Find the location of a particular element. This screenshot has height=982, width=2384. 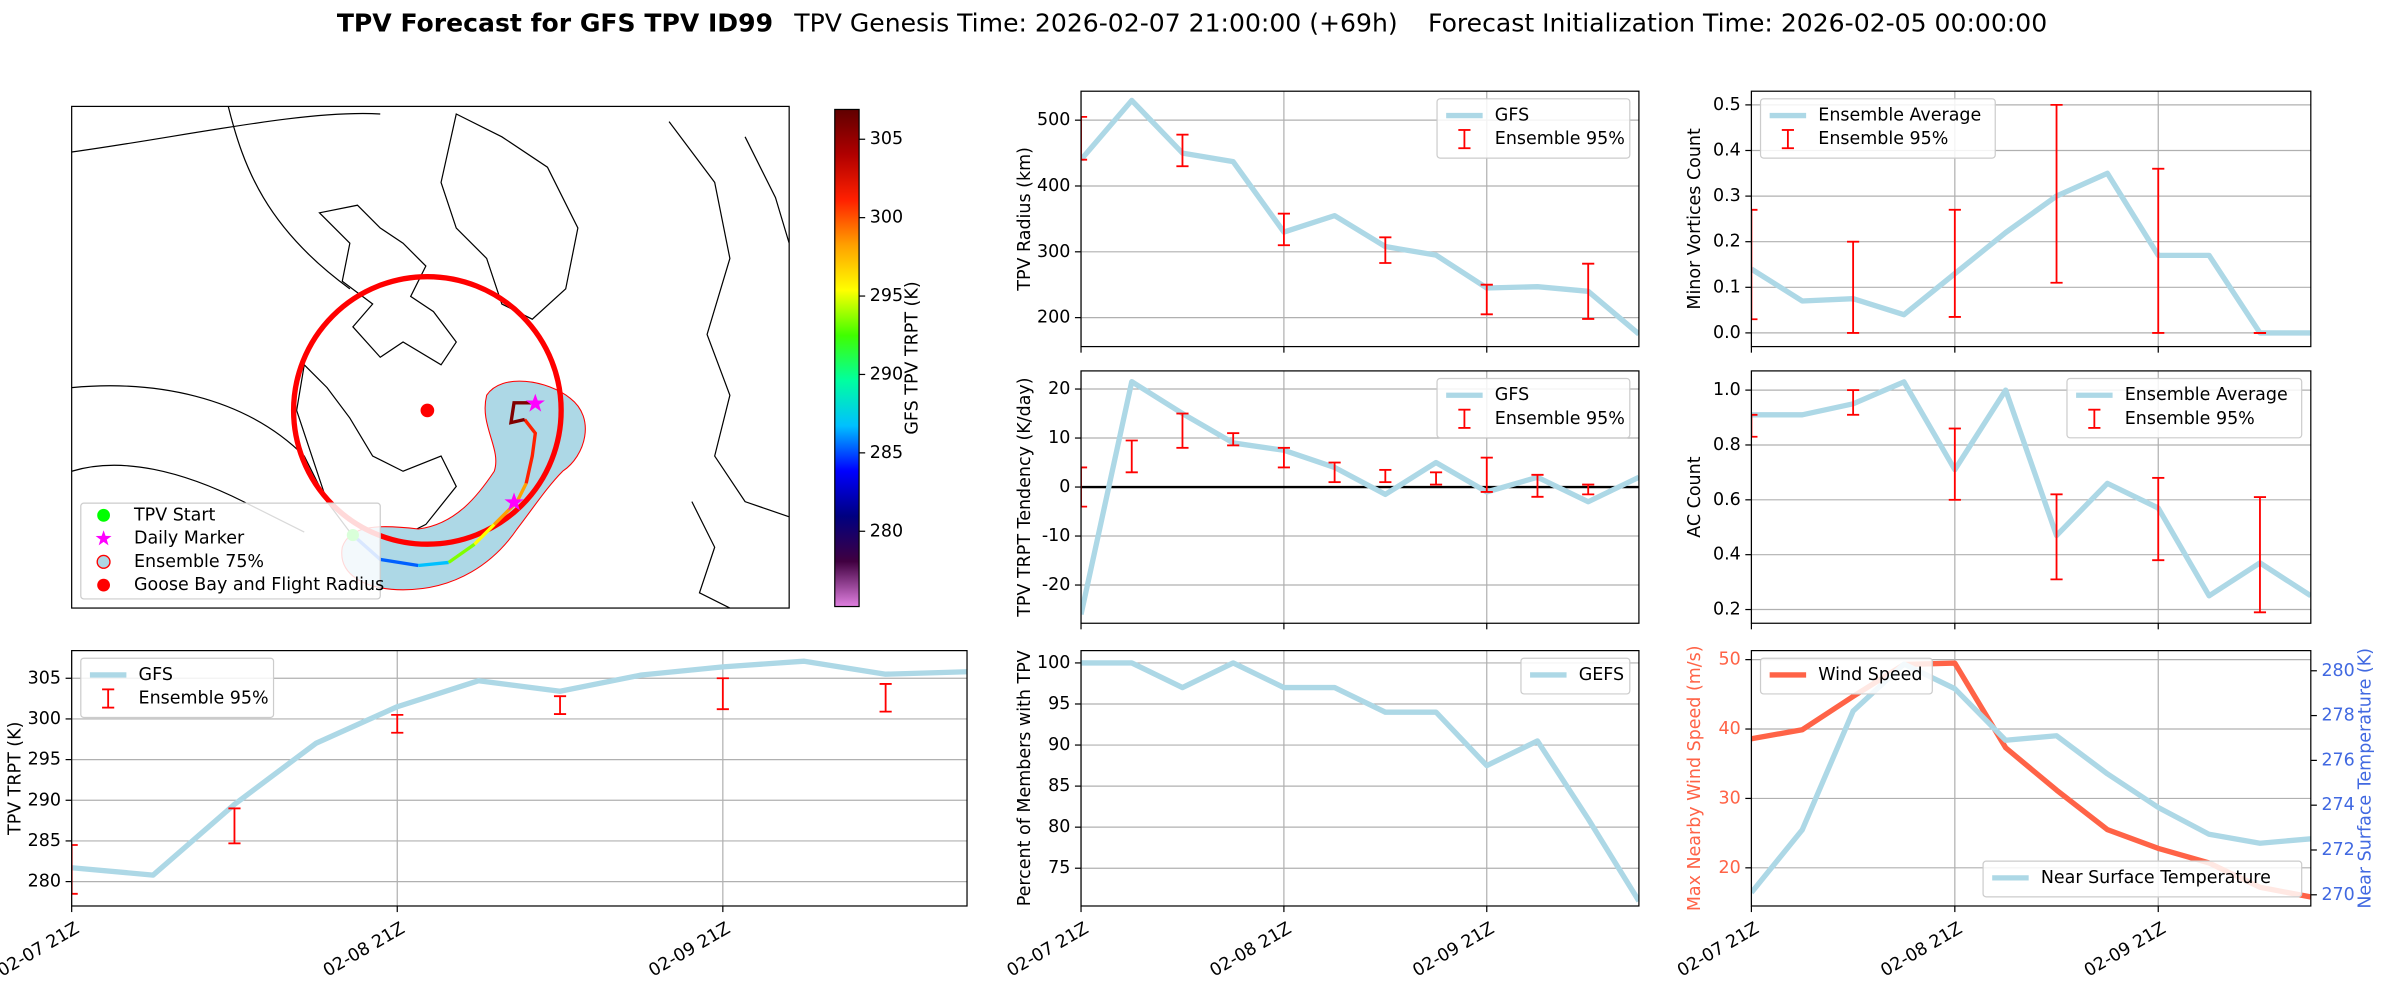

y2-tick-label: 276 is located at coordinates (2337, 760).